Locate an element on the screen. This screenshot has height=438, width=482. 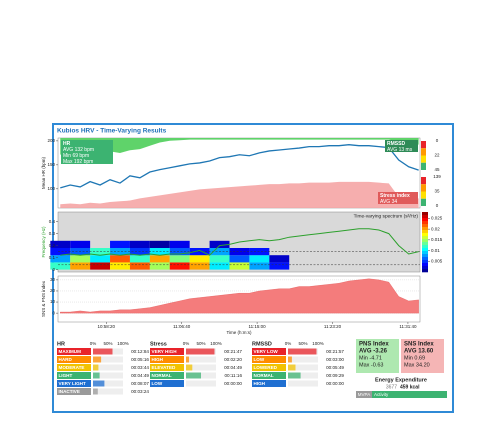
index-line: Max -0.63 is located at coordinates (371, 365).